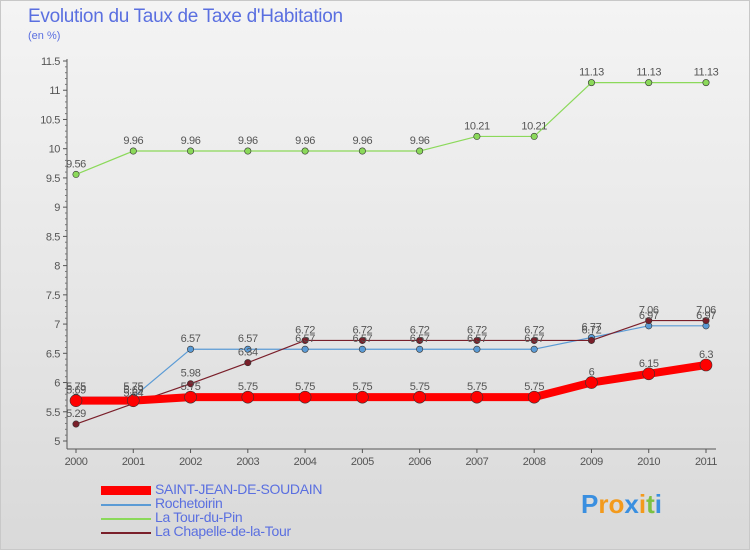 This screenshot has width=750, height=550. Describe the element at coordinates (50, 62) in the screenshot. I see `y-tick-label: 11.5` at that location.